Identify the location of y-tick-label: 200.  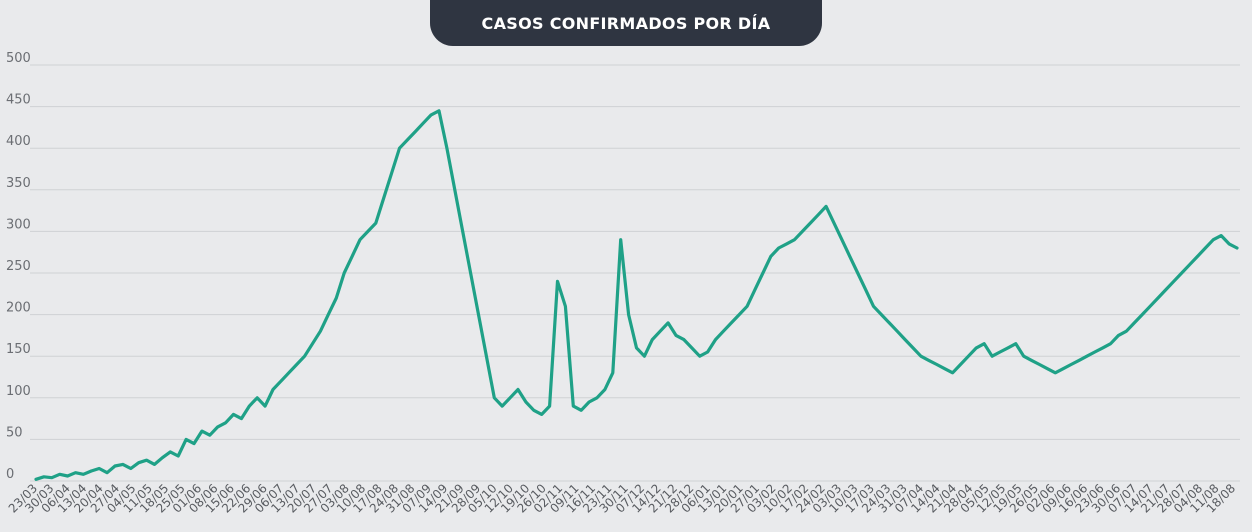
(18, 308).